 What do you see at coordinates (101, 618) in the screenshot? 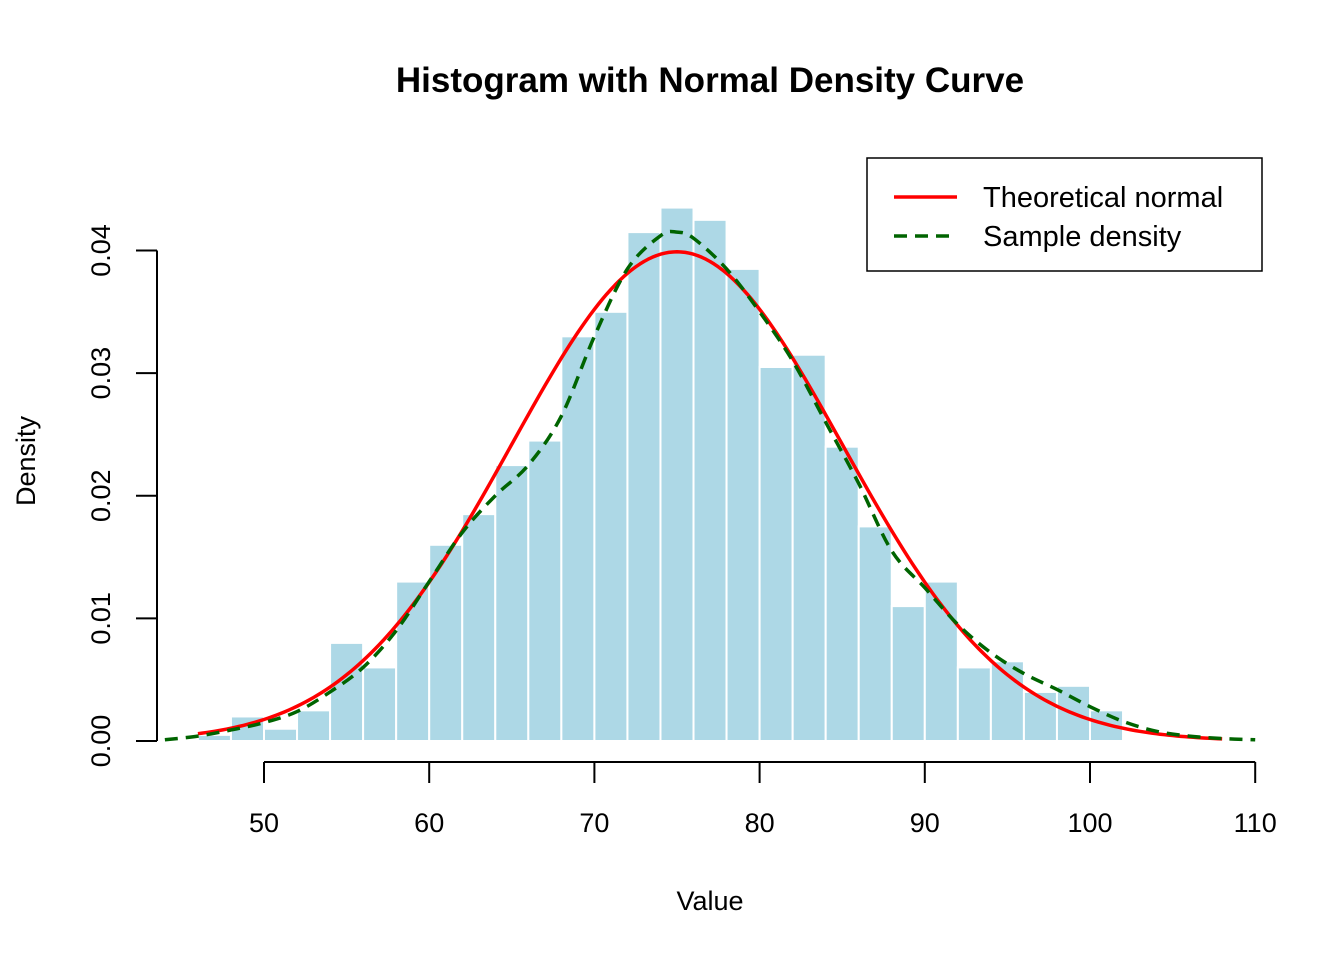
I see `y-tick-label-1: 0.01` at bounding box center [101, 618].